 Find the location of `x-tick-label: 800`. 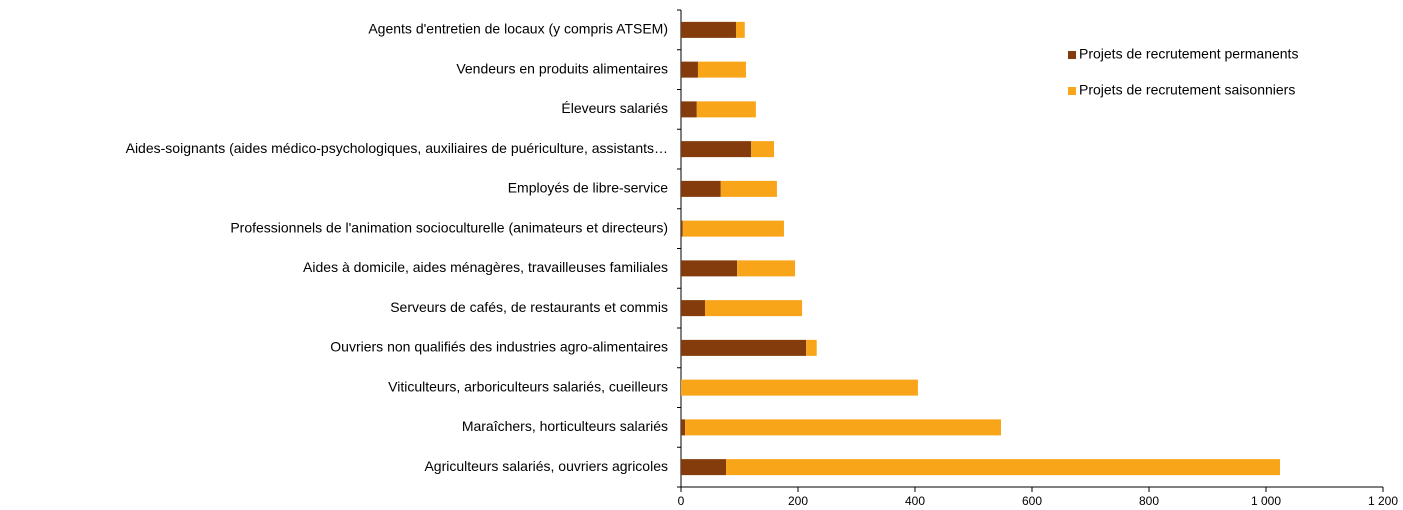

x-tick-label: 800 is located at coordinates (1149, 501).